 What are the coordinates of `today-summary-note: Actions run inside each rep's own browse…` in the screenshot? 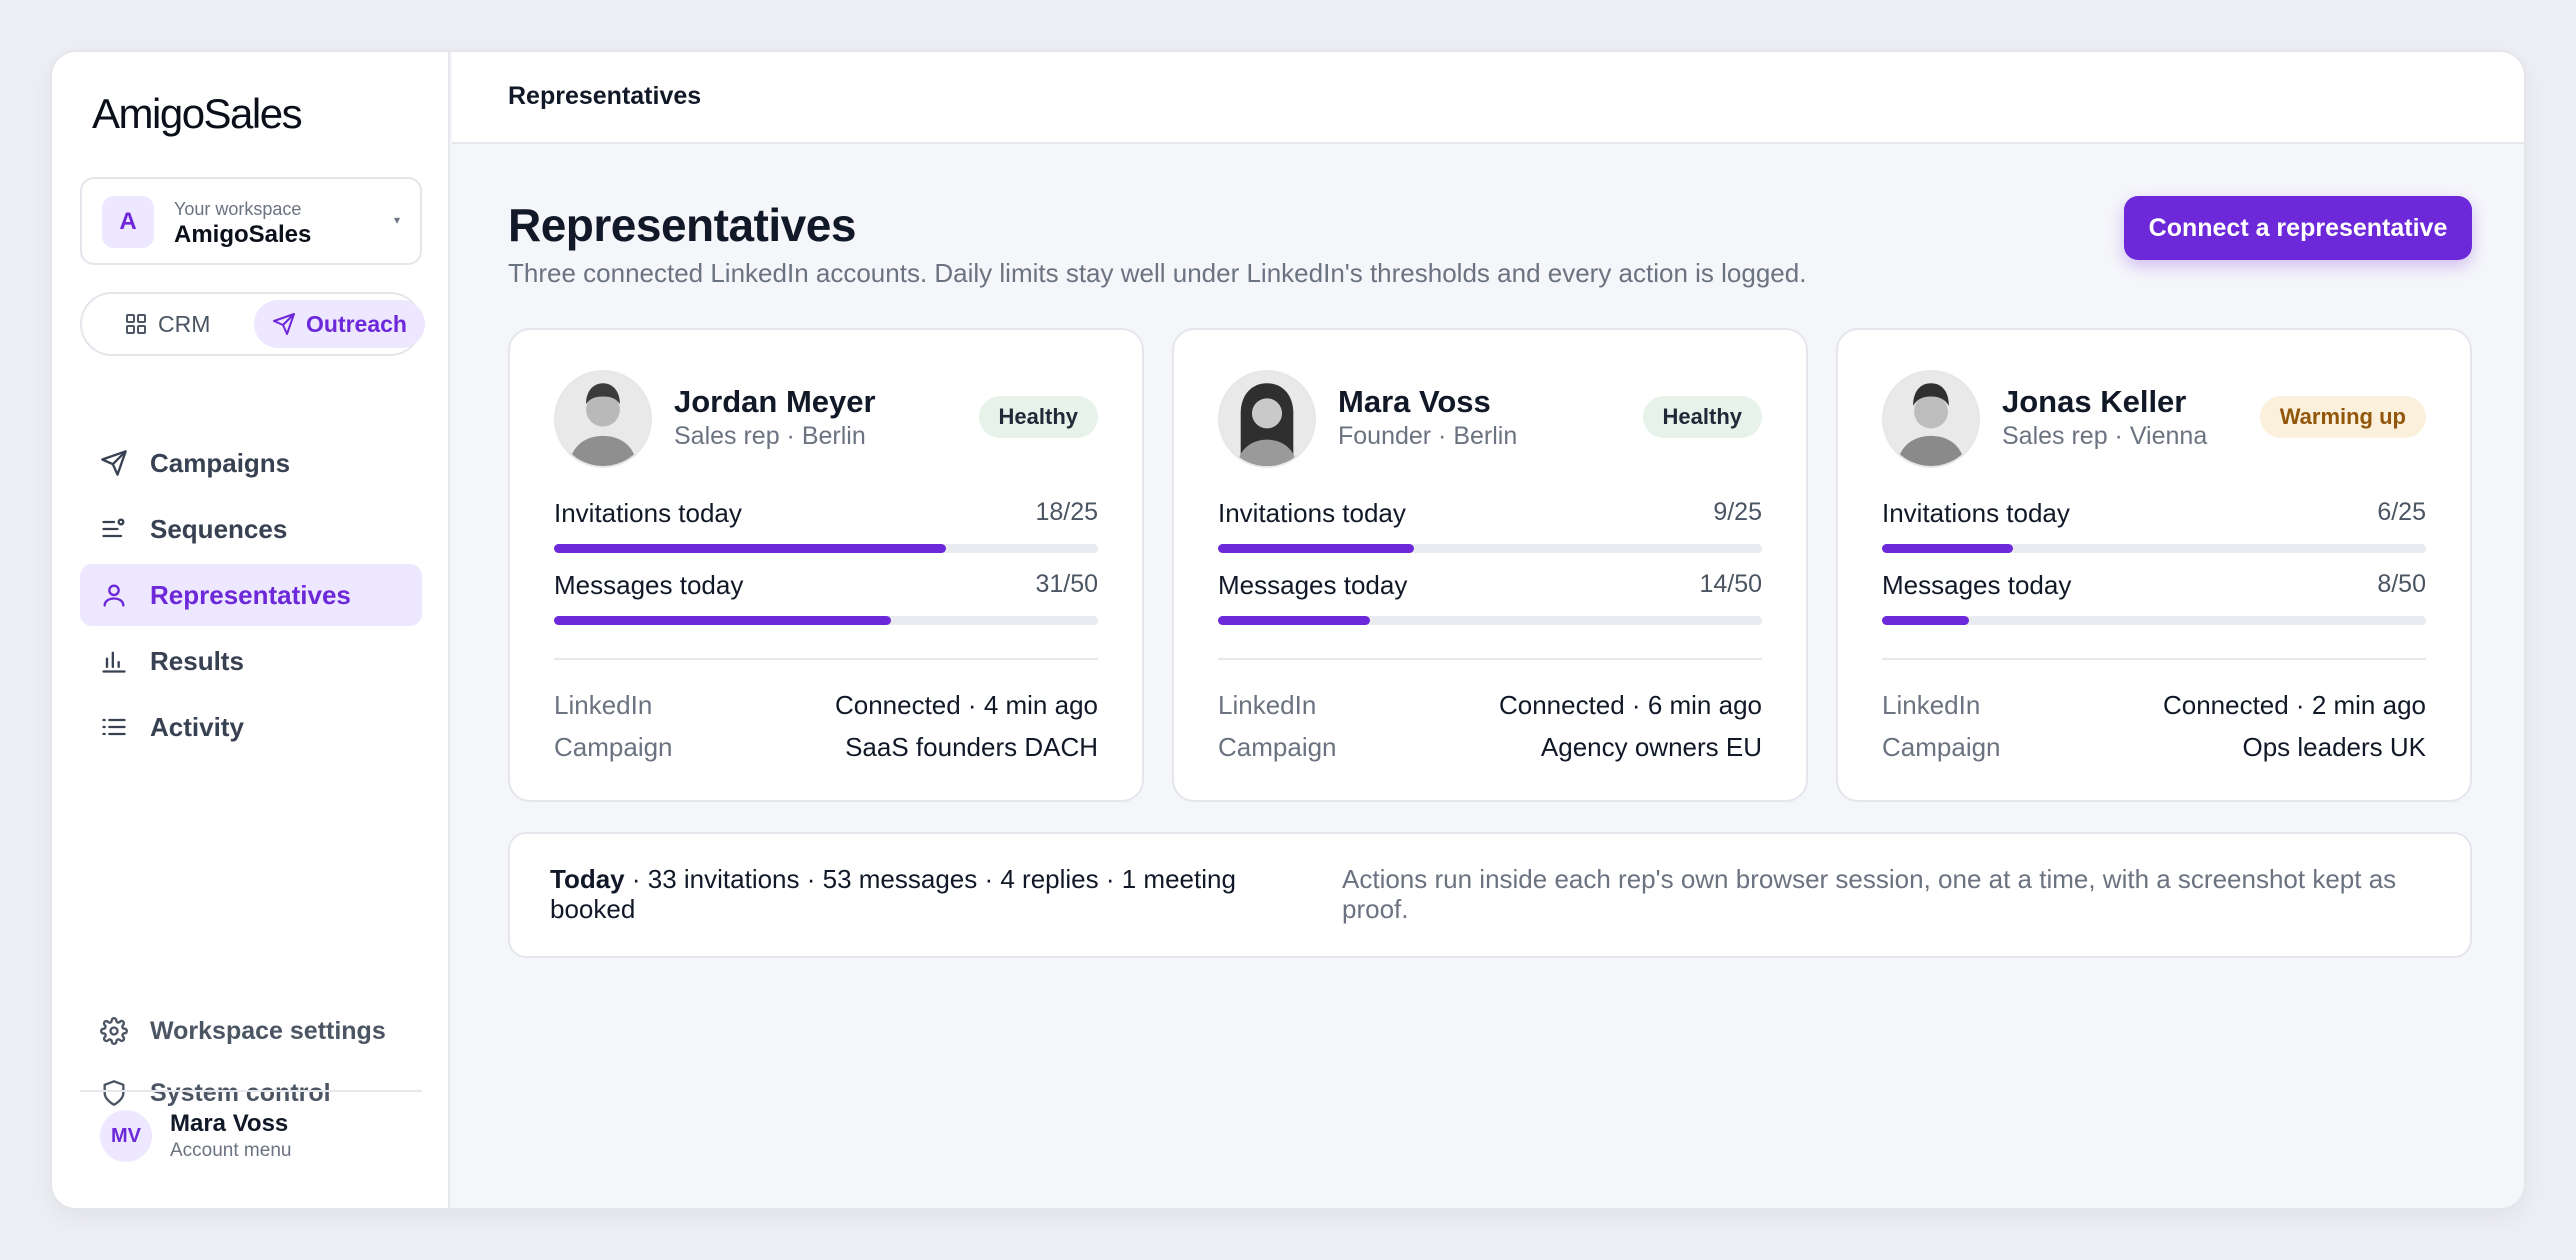 It's located at (1869, 894).